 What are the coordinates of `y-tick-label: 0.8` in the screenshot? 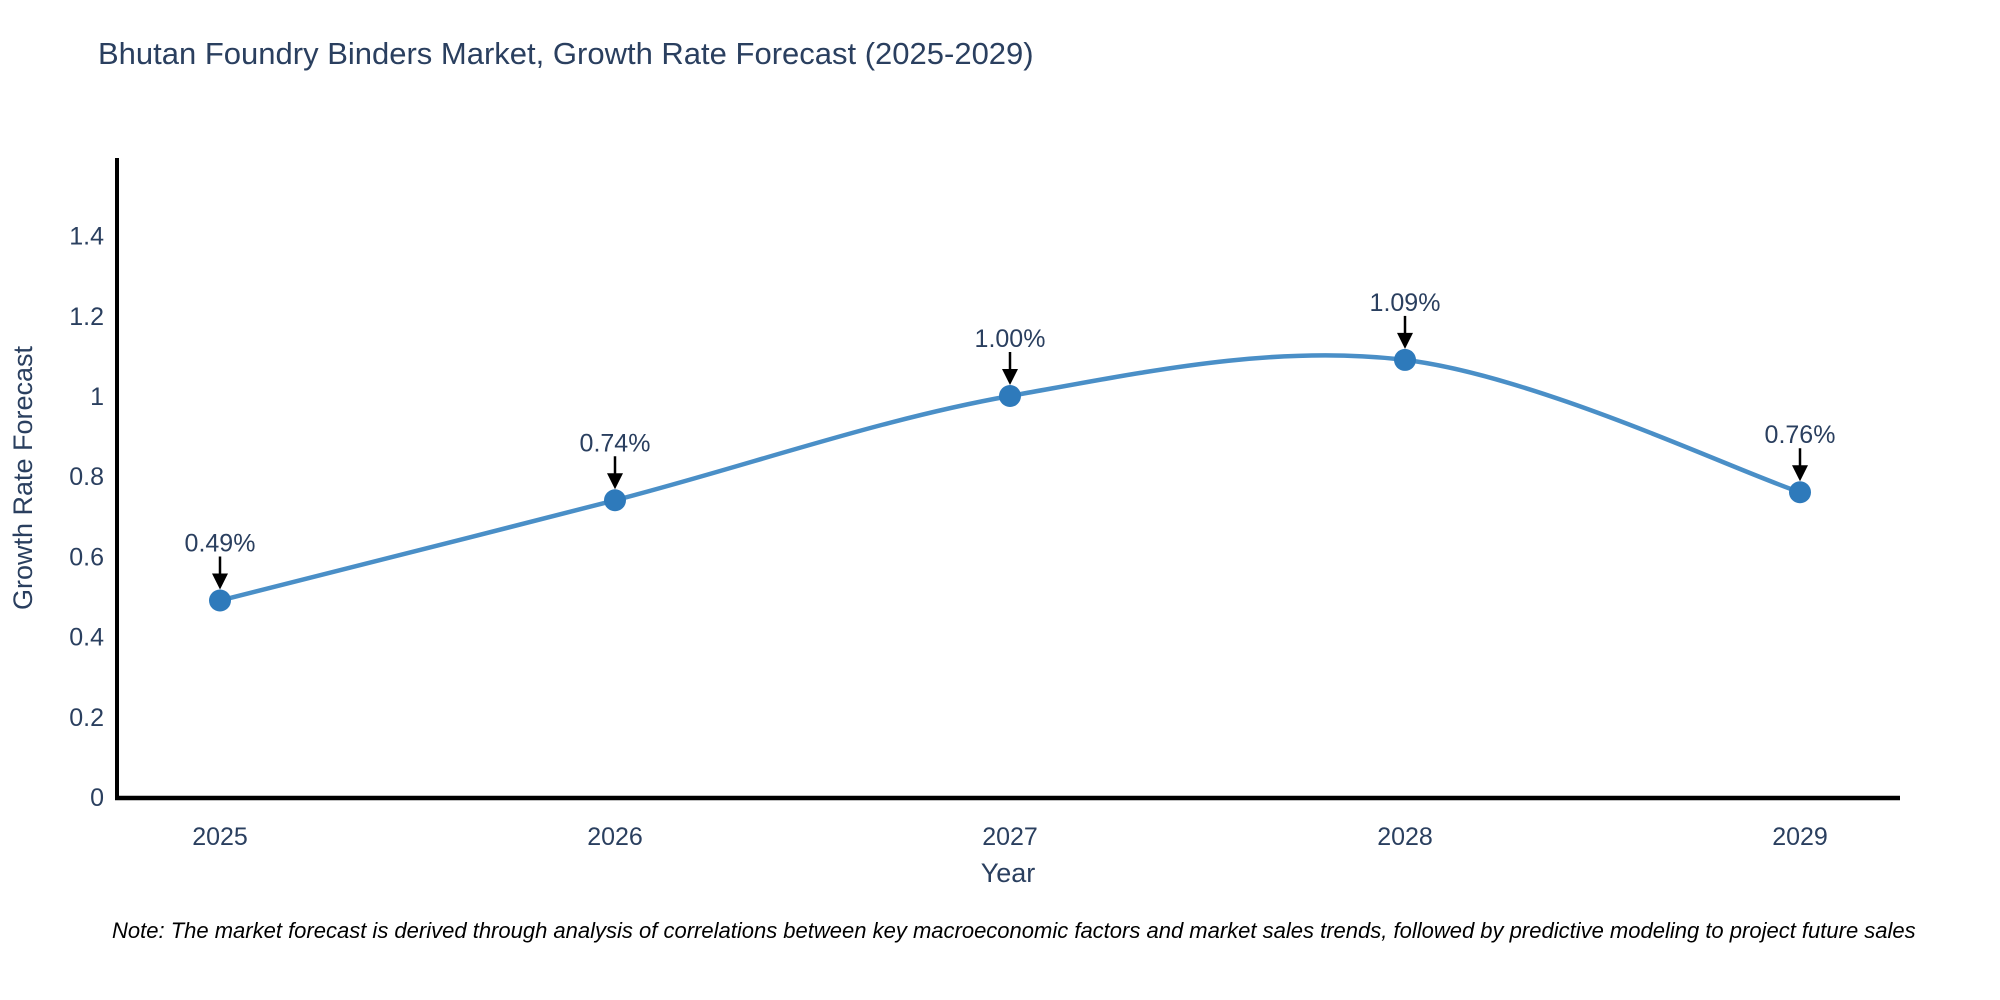 It's located at (86, 477).